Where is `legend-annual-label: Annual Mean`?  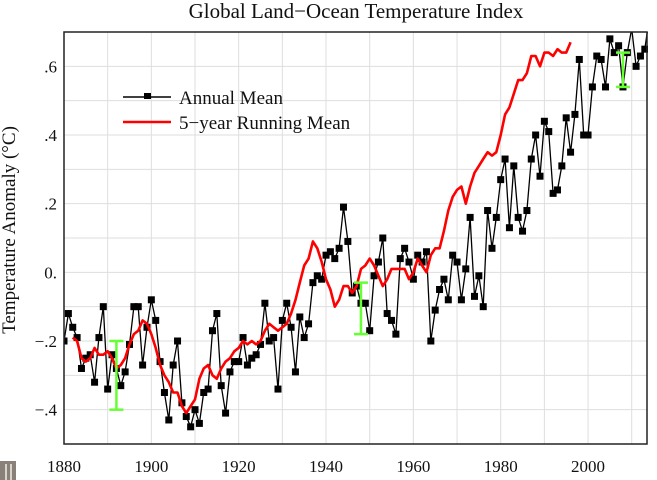
legend-annual-label: Annual Mean is located at coordinates (231, 98).